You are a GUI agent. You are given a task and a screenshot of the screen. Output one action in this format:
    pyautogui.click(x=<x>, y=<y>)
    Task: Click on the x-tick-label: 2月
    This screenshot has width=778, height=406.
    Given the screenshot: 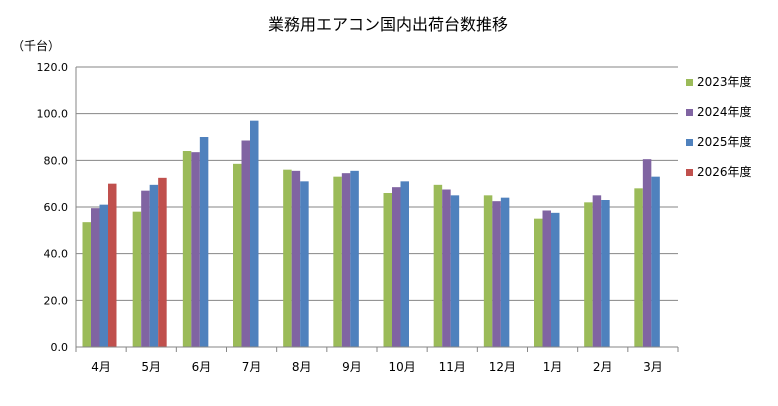 What is the action you would take?
    pyautogui.click(x=603, y=367)
    